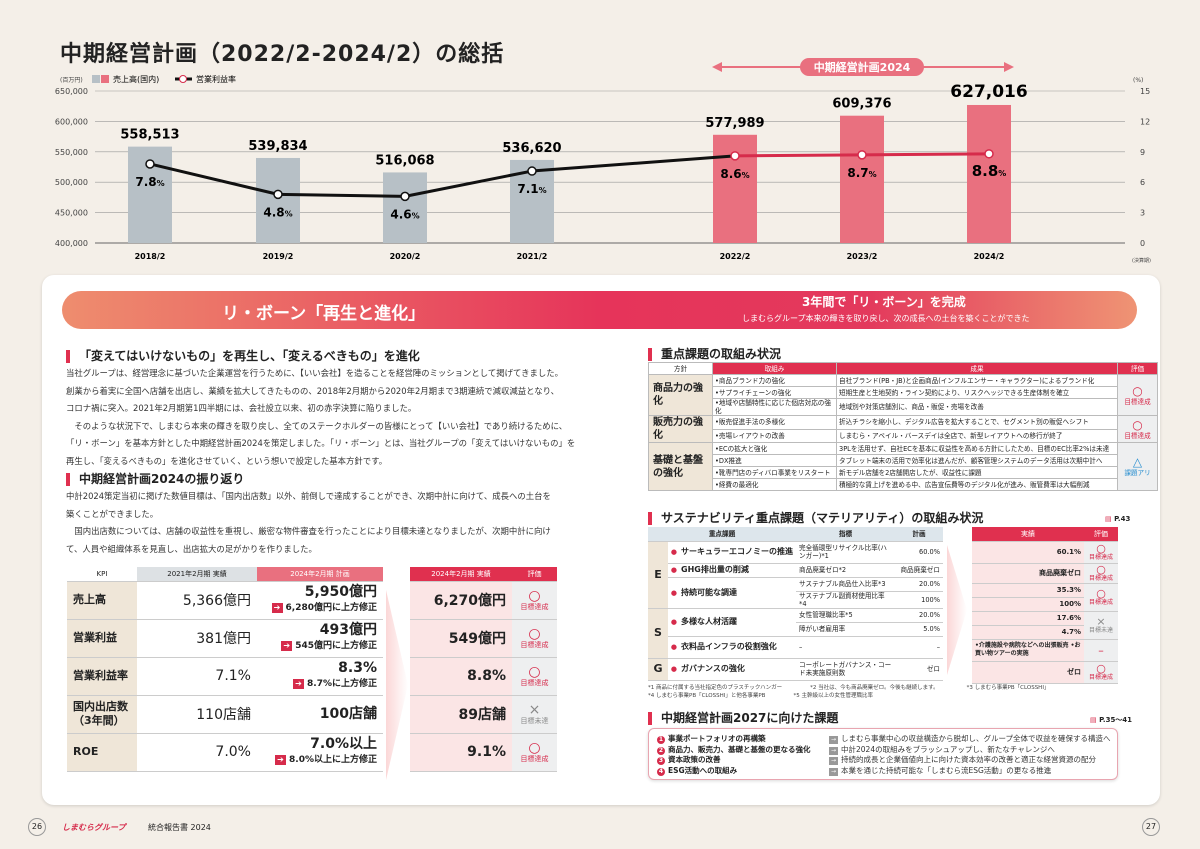  Describe the element at coordinates (886, 318) in the screenshot. I see `banner-sub: しまむらグループ本来の輝きを取り戻し、次の成長への土台を築くことができた` at that location.